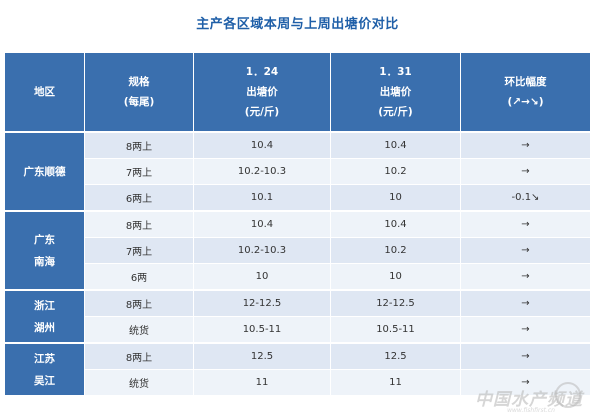 Image resolution: width=595 pixels, height=416 pixels. What do you see at coordinates (297, 24) in the screenshot?
I see `page-title: 主产各区域本周与上周出塘价对比` at bounding box center [297, 24].